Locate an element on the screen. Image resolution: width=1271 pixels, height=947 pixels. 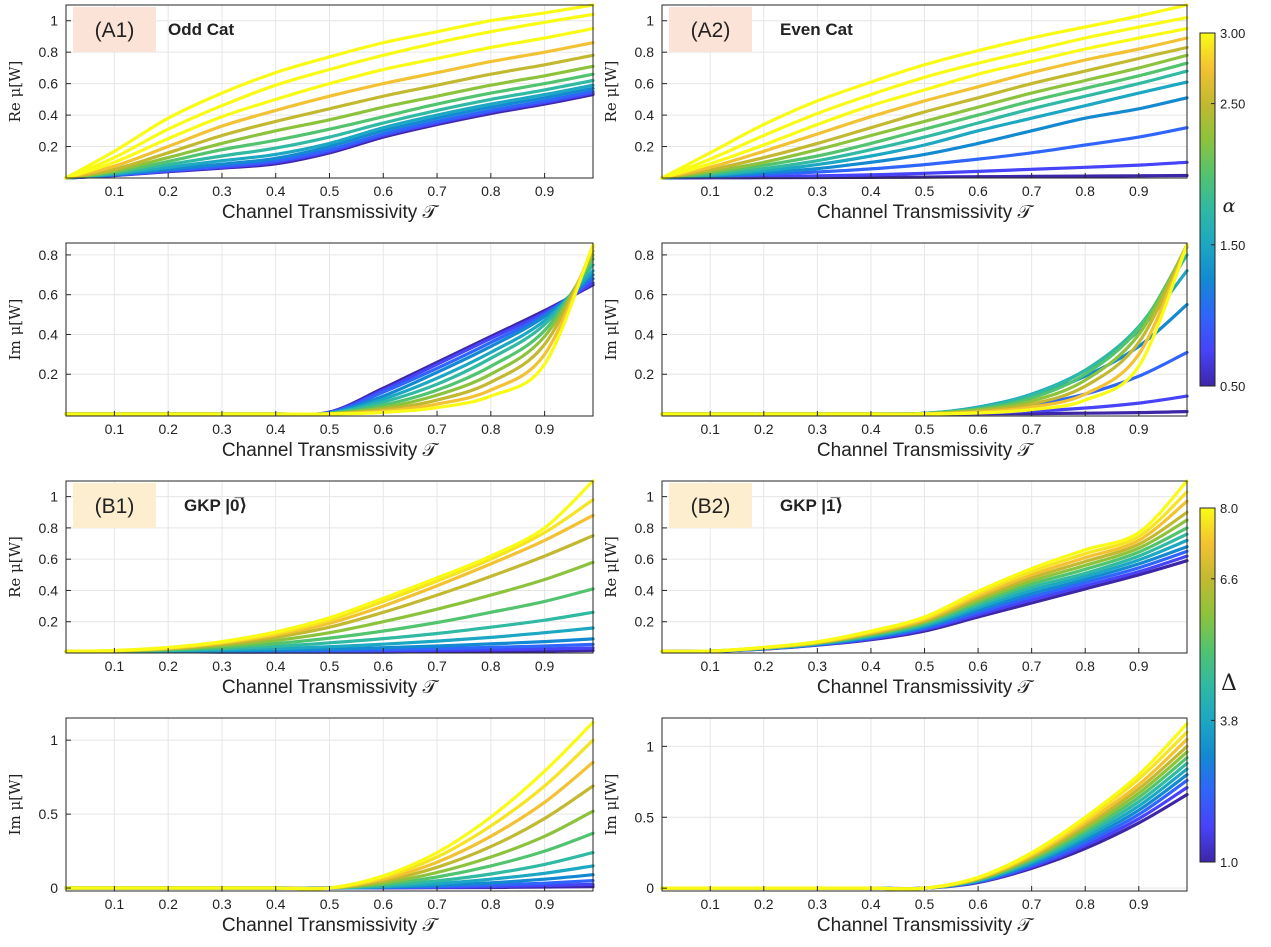
panel-badge-label: (A1) is located at coordinates (115, 30).